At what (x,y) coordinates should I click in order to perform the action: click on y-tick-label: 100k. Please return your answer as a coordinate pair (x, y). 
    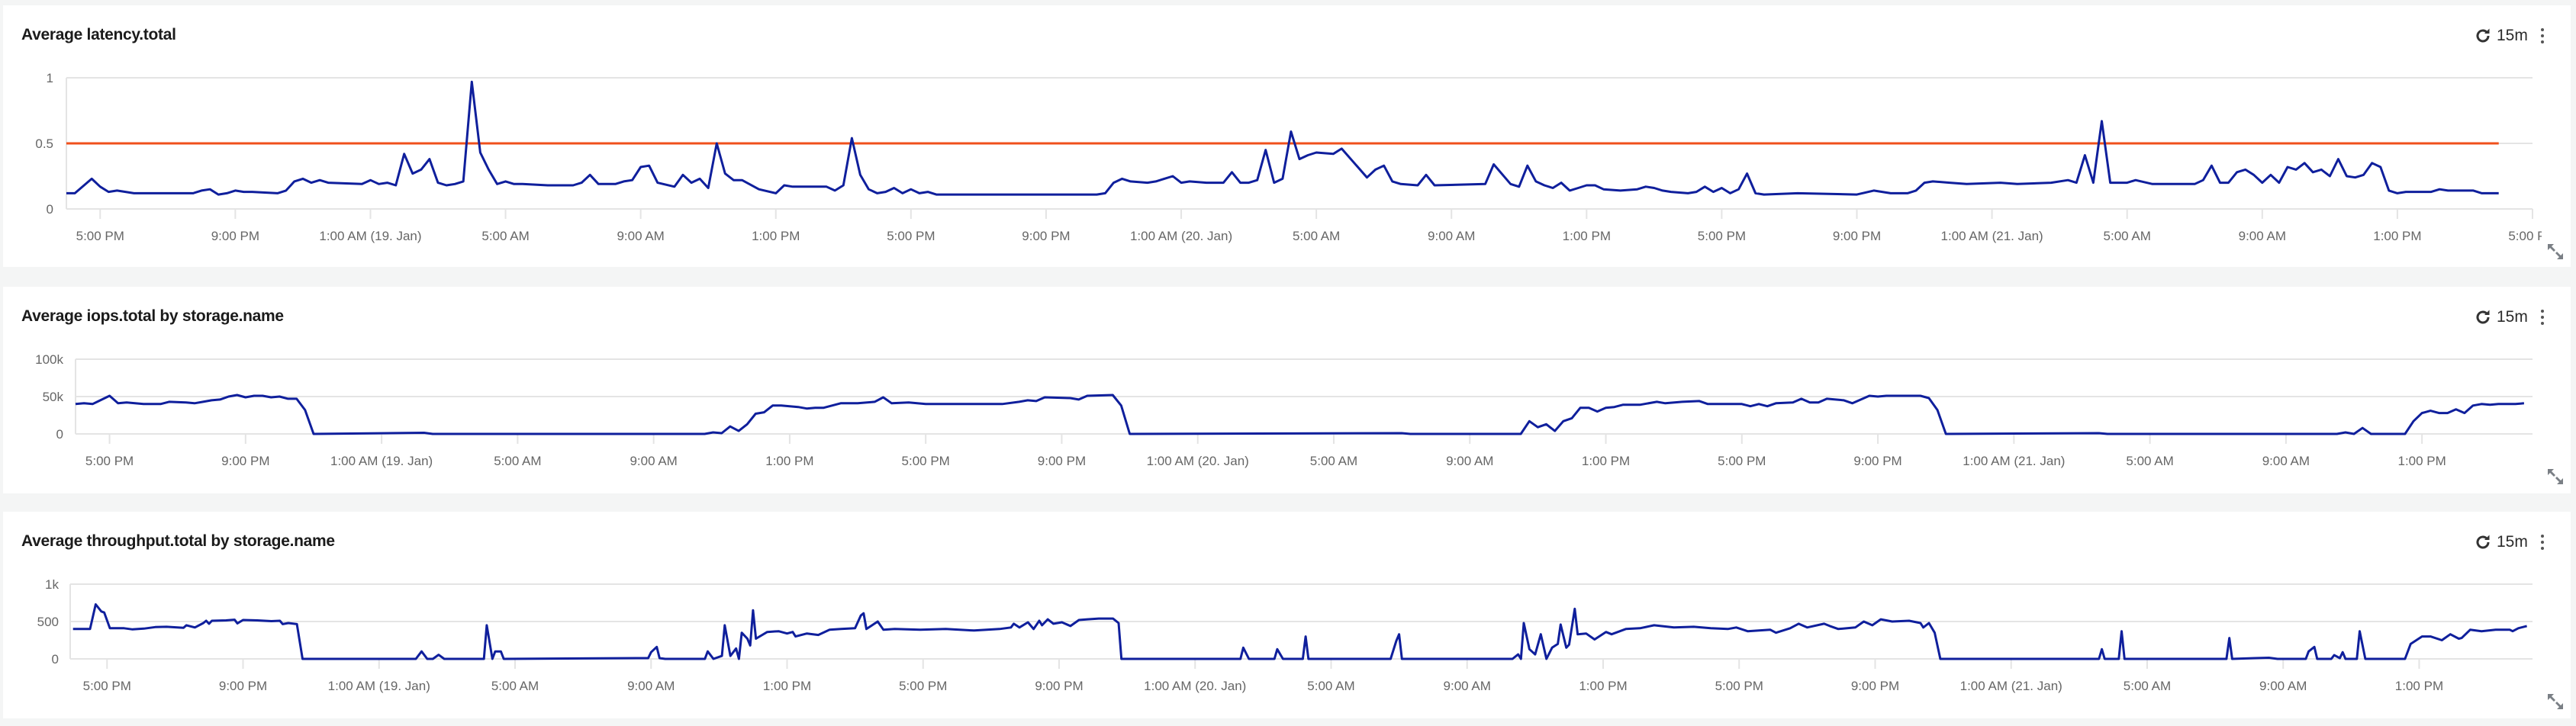
    Looking at the image, I should click on (49, 359).